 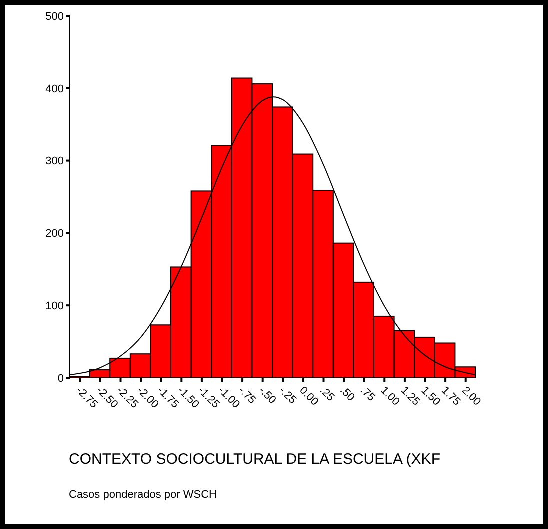 I want to click on y-tick-label: 0, so click(x=61, y=378).